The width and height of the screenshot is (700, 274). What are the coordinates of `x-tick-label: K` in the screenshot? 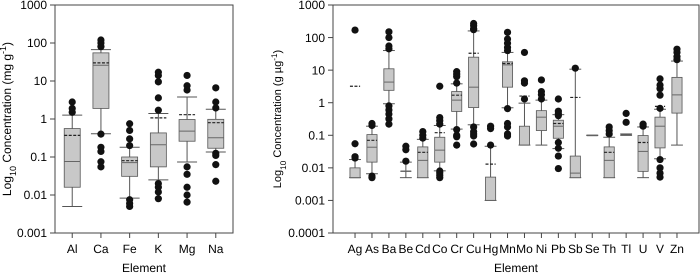 It's located at (158, 249).